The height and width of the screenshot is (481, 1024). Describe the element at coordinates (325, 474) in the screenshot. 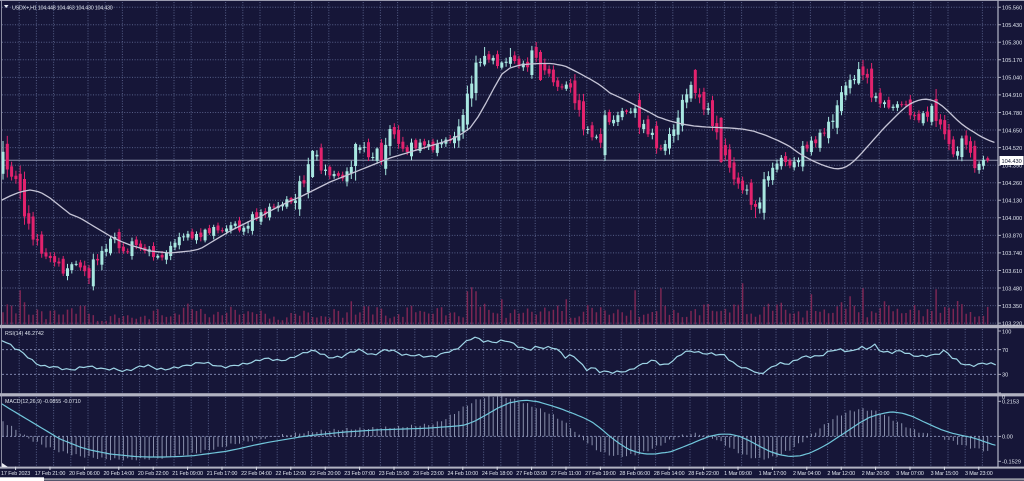

I see `svg-text: 22 Feb 20:00` at that location.